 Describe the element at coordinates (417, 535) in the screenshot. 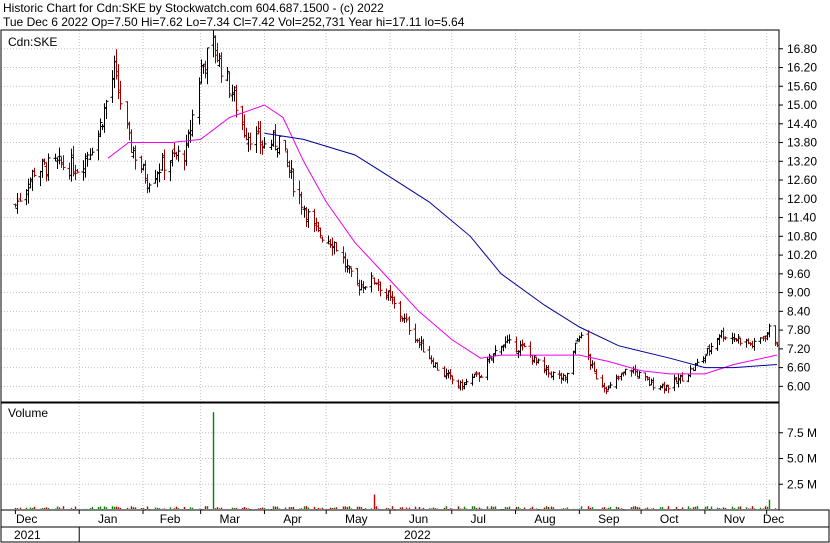

I see `year-label: 2022` at that location.